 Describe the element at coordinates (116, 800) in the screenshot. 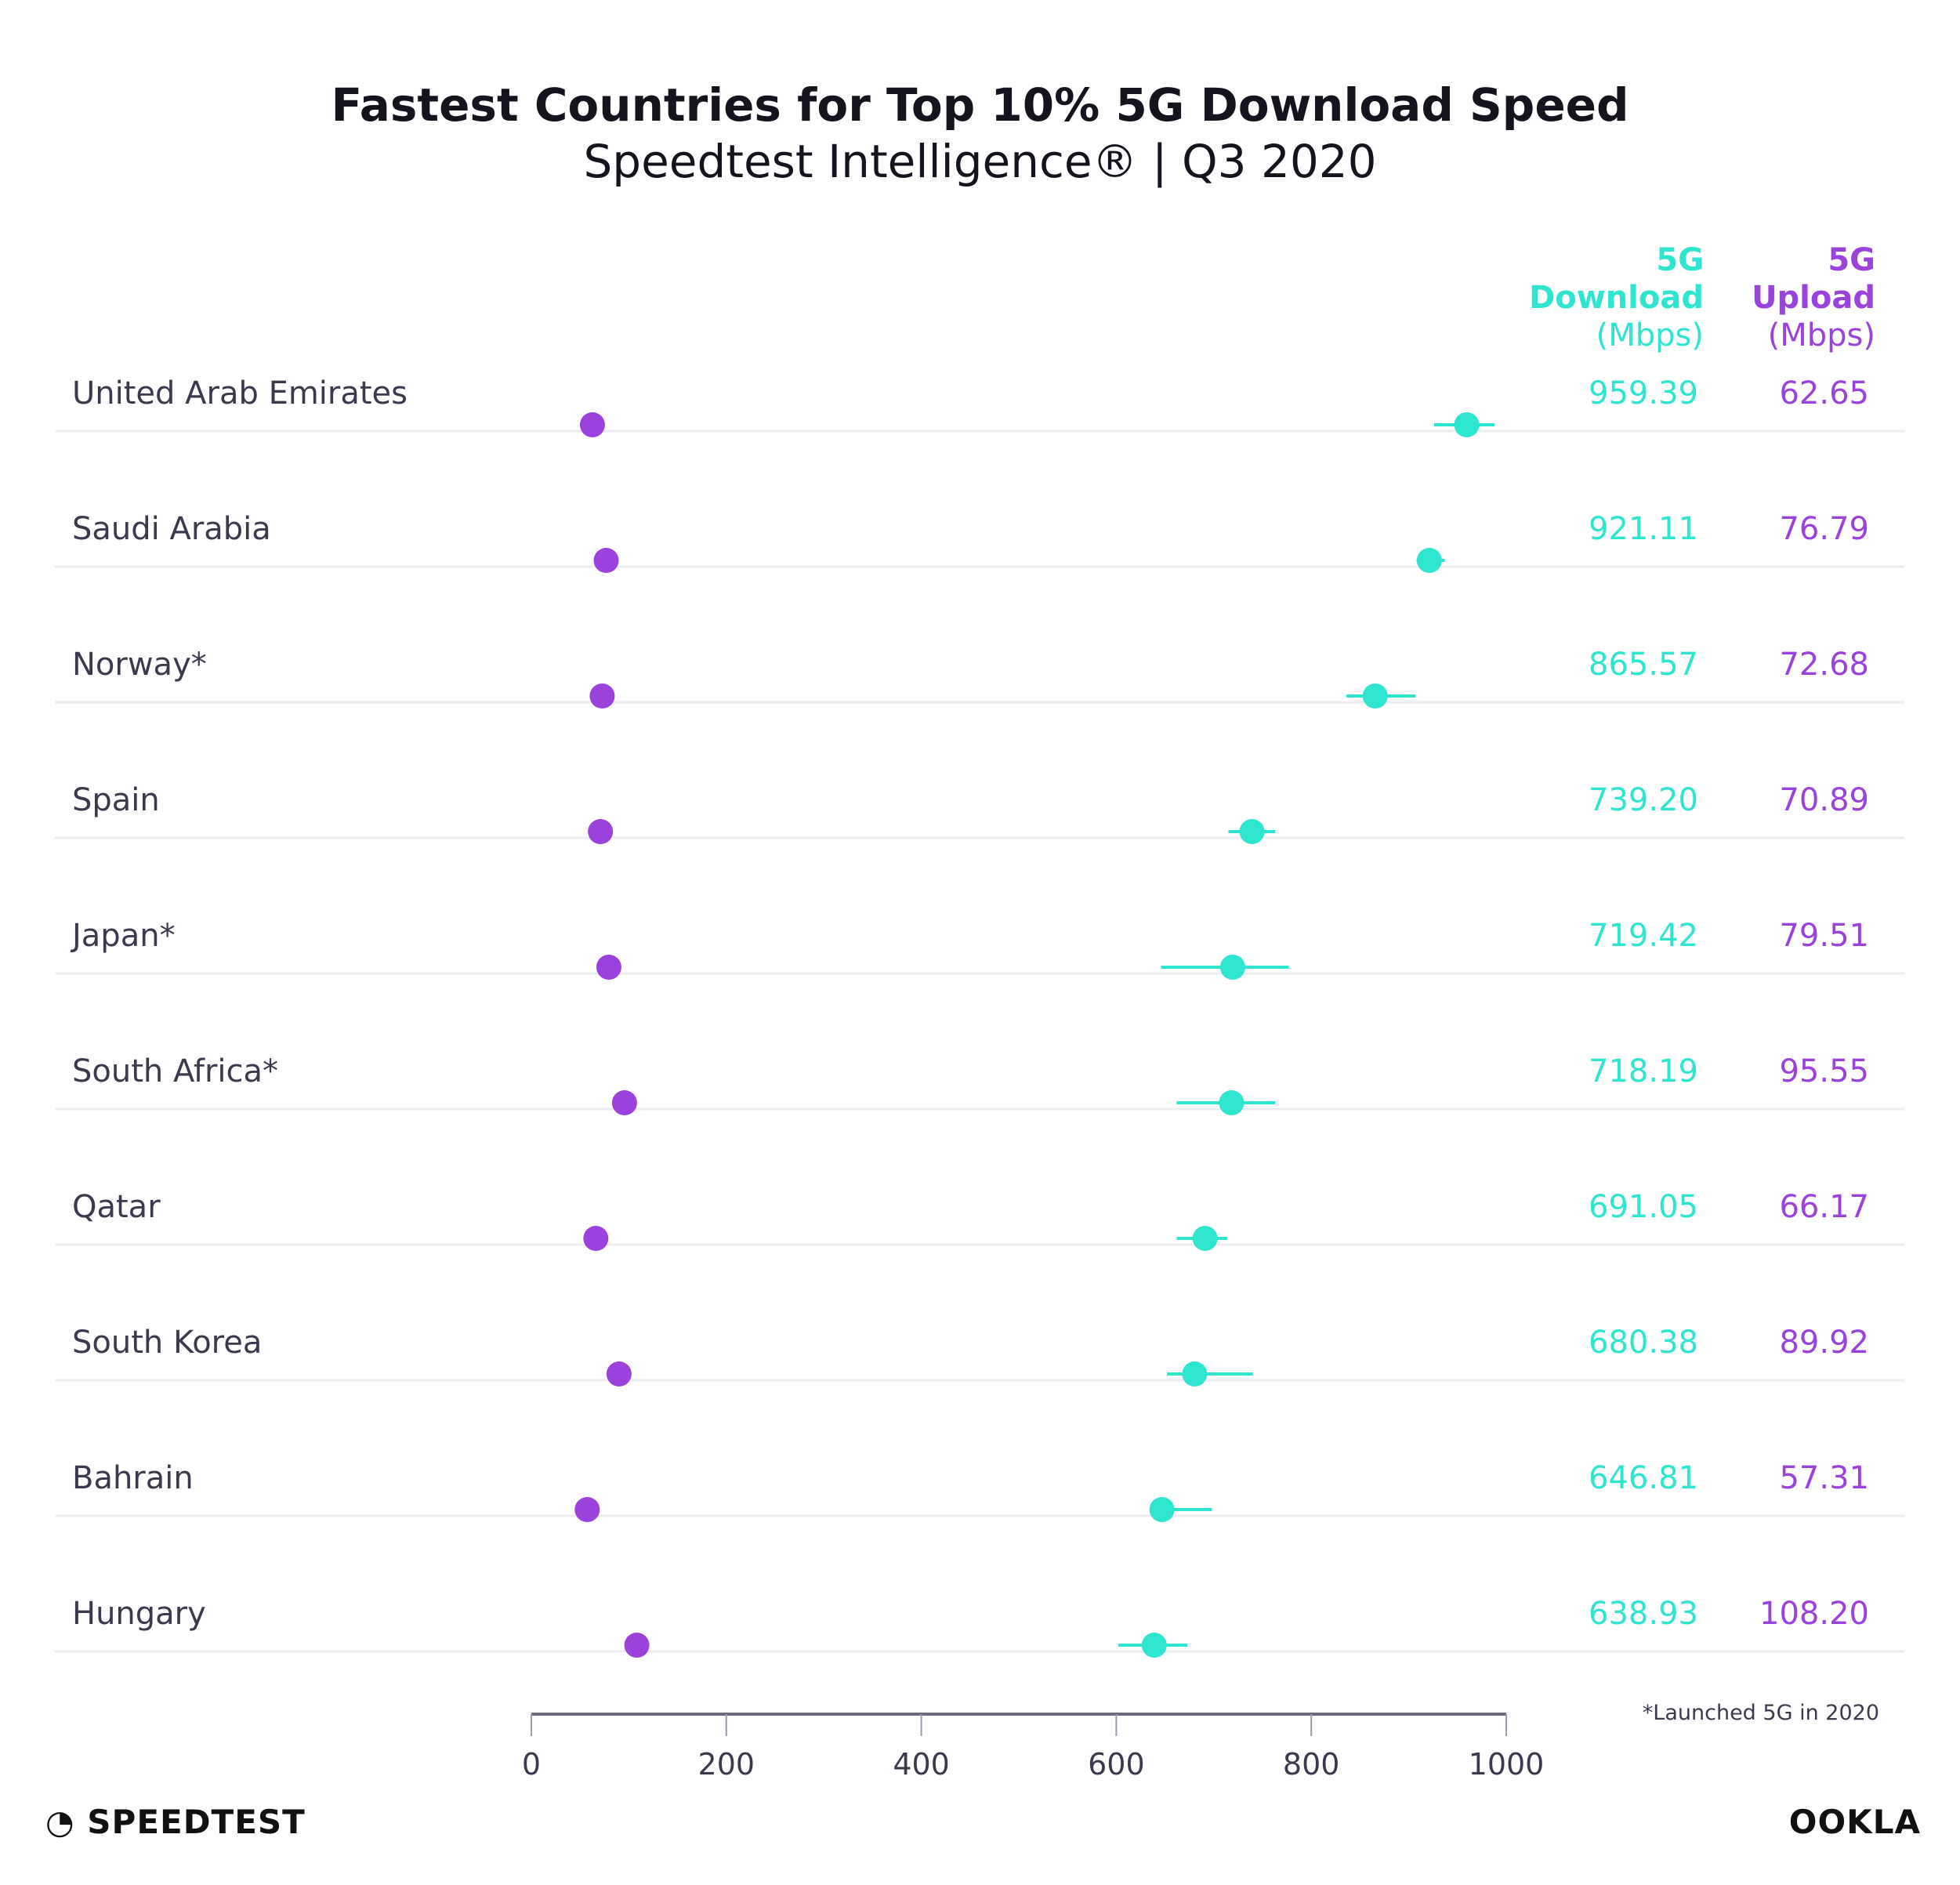

I see `country-label: Spain` at that location.